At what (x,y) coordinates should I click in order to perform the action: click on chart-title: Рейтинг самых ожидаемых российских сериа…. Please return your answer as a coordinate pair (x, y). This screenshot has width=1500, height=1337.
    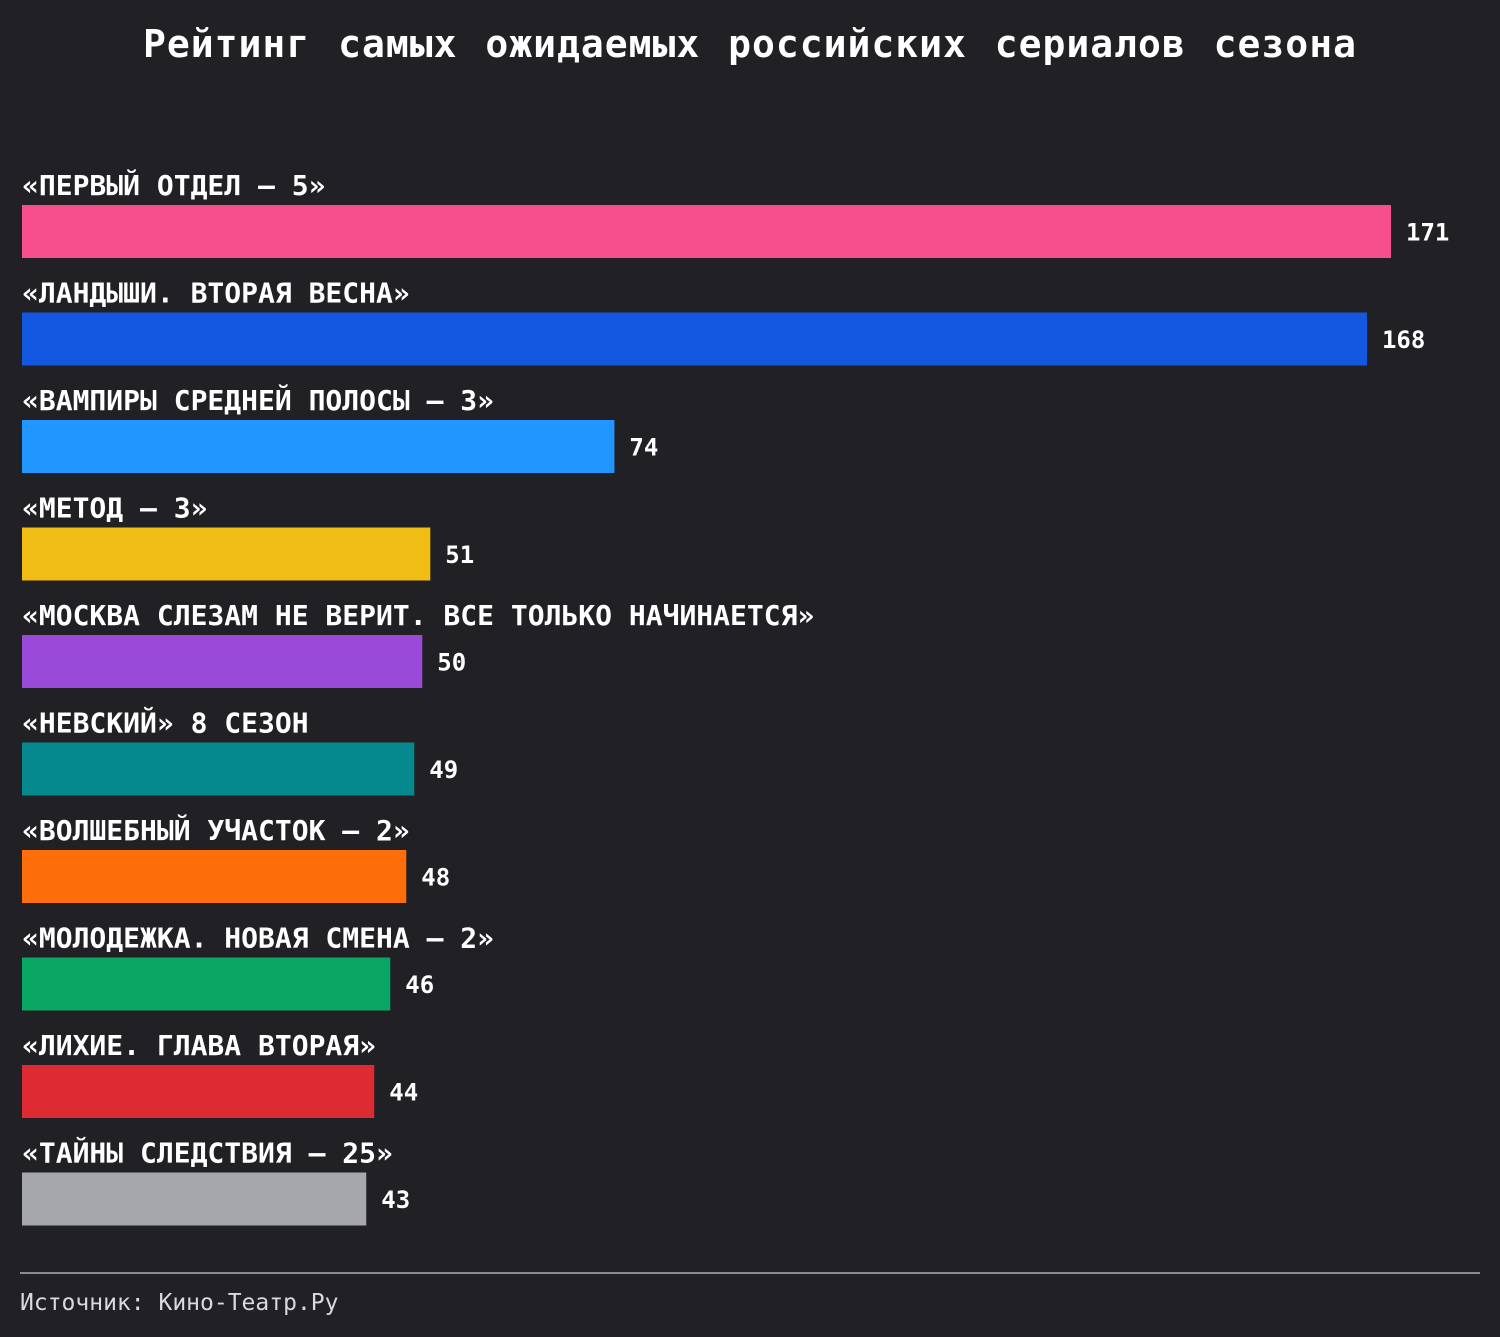
    Looking at the image, I should click on (750, 44).